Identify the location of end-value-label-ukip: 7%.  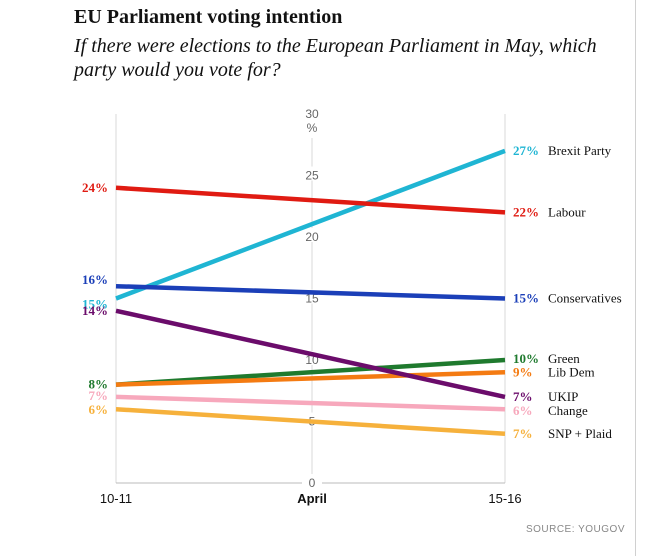
(523, 396).